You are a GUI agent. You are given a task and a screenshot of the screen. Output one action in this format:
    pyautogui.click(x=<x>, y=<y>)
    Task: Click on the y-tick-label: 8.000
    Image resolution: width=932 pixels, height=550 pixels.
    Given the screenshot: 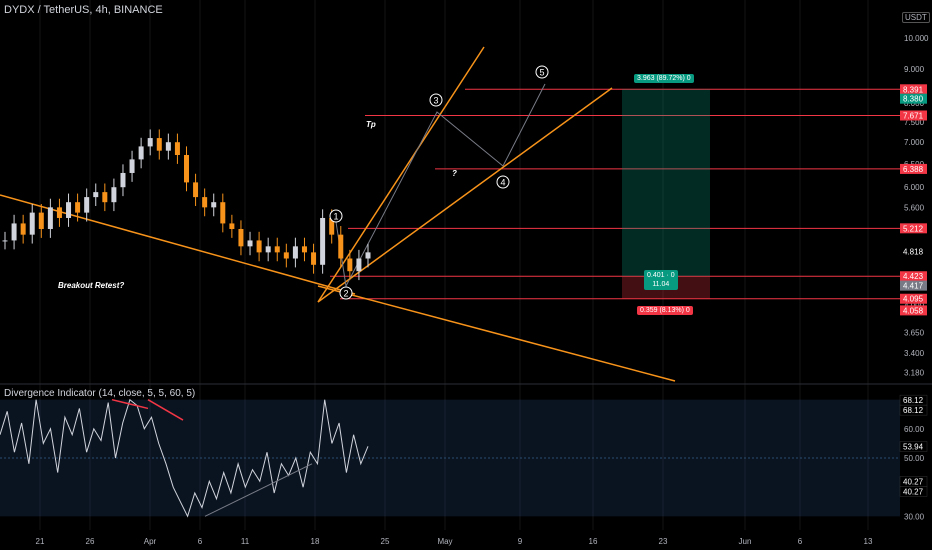 What is the action you would take?
    pyautogui.click(x=914, y=103)
    